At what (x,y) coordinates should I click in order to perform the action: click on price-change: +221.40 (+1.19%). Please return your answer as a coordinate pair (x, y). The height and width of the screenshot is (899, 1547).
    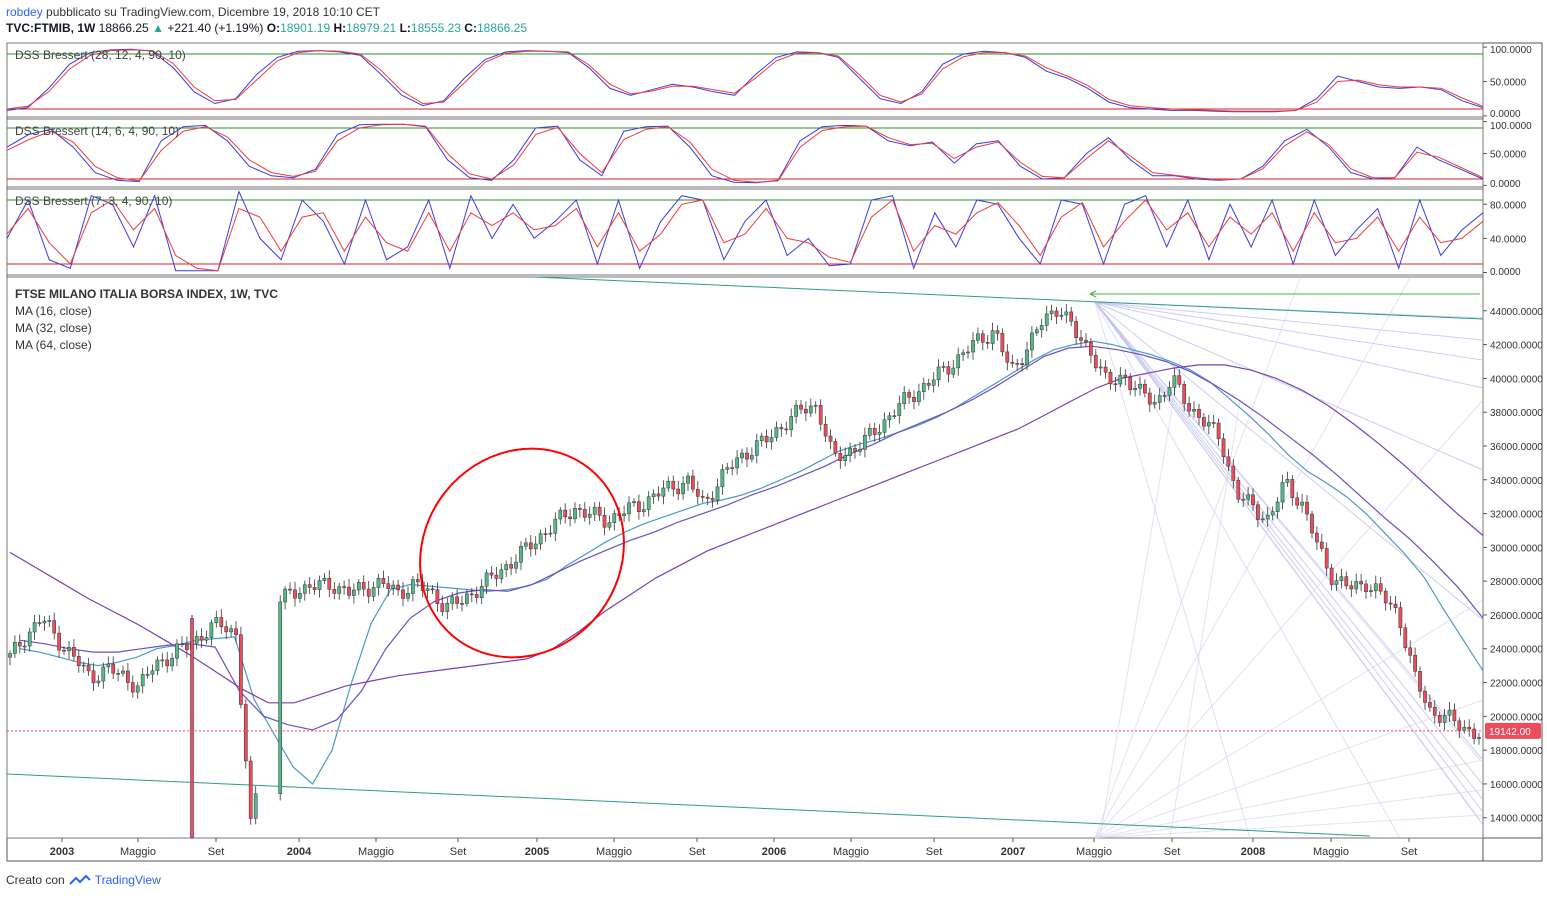
    Looking at the image, I should click on (215, 28).